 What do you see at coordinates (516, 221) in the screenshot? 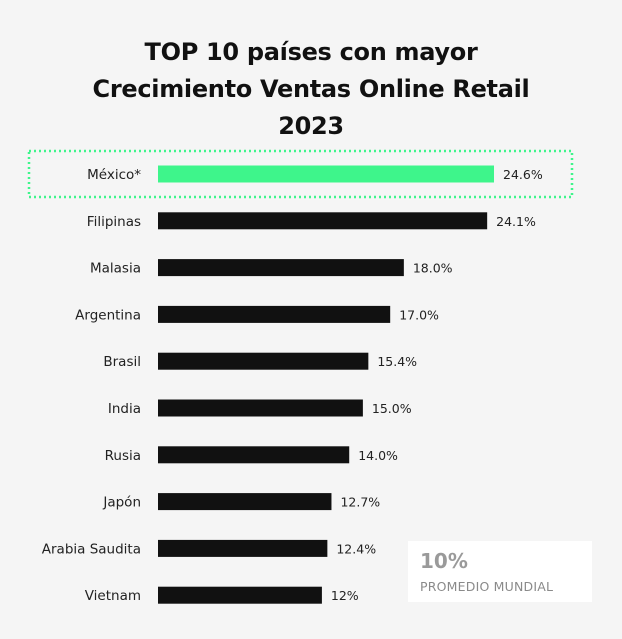
I see `data-label: 24.1%` at bounding box center [516, 221].